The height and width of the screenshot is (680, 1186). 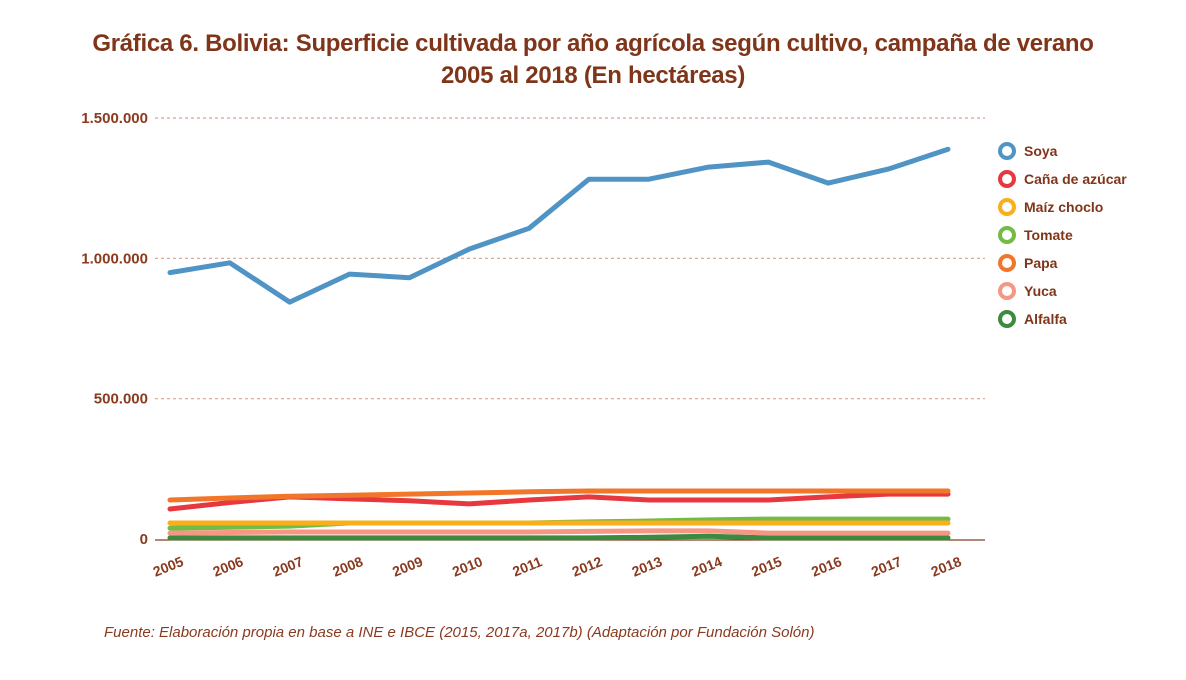 I want to click on legend-label: Caña de azúcar, so click(x=1075, y=179).